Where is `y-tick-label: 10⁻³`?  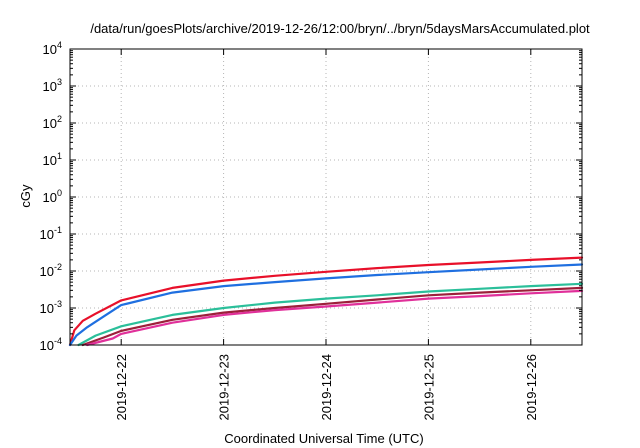 y-tick-label: 10⁻³ is located at coordinates (51, 307).